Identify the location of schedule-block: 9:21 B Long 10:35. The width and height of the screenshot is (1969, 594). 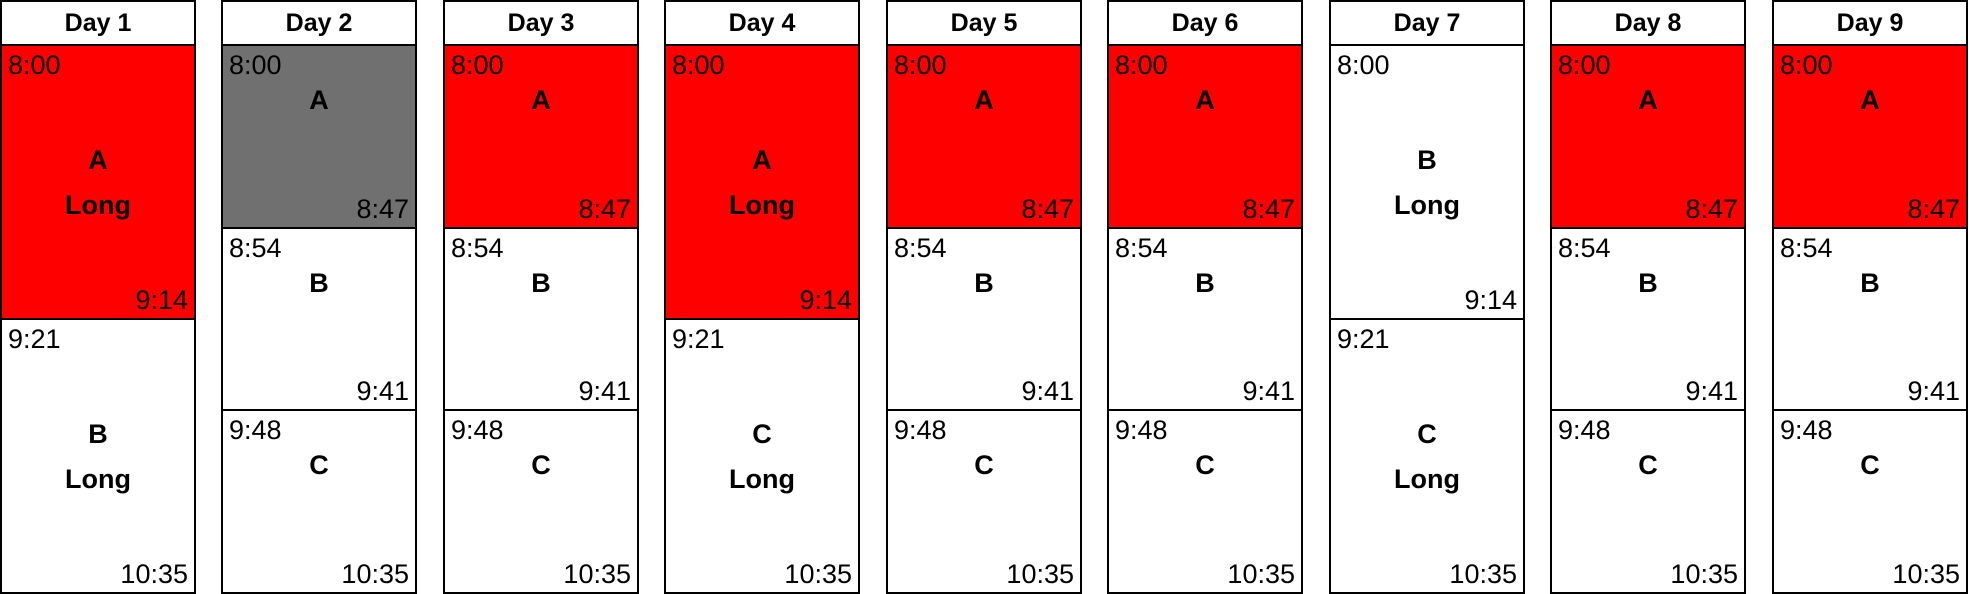
(98, 457).